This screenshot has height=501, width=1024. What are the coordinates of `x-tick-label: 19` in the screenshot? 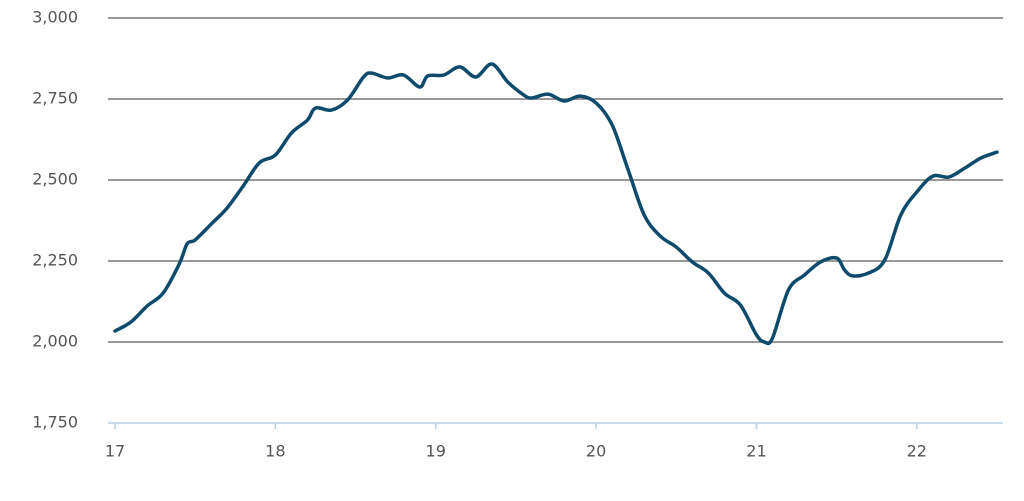 It's located at (436, 451).